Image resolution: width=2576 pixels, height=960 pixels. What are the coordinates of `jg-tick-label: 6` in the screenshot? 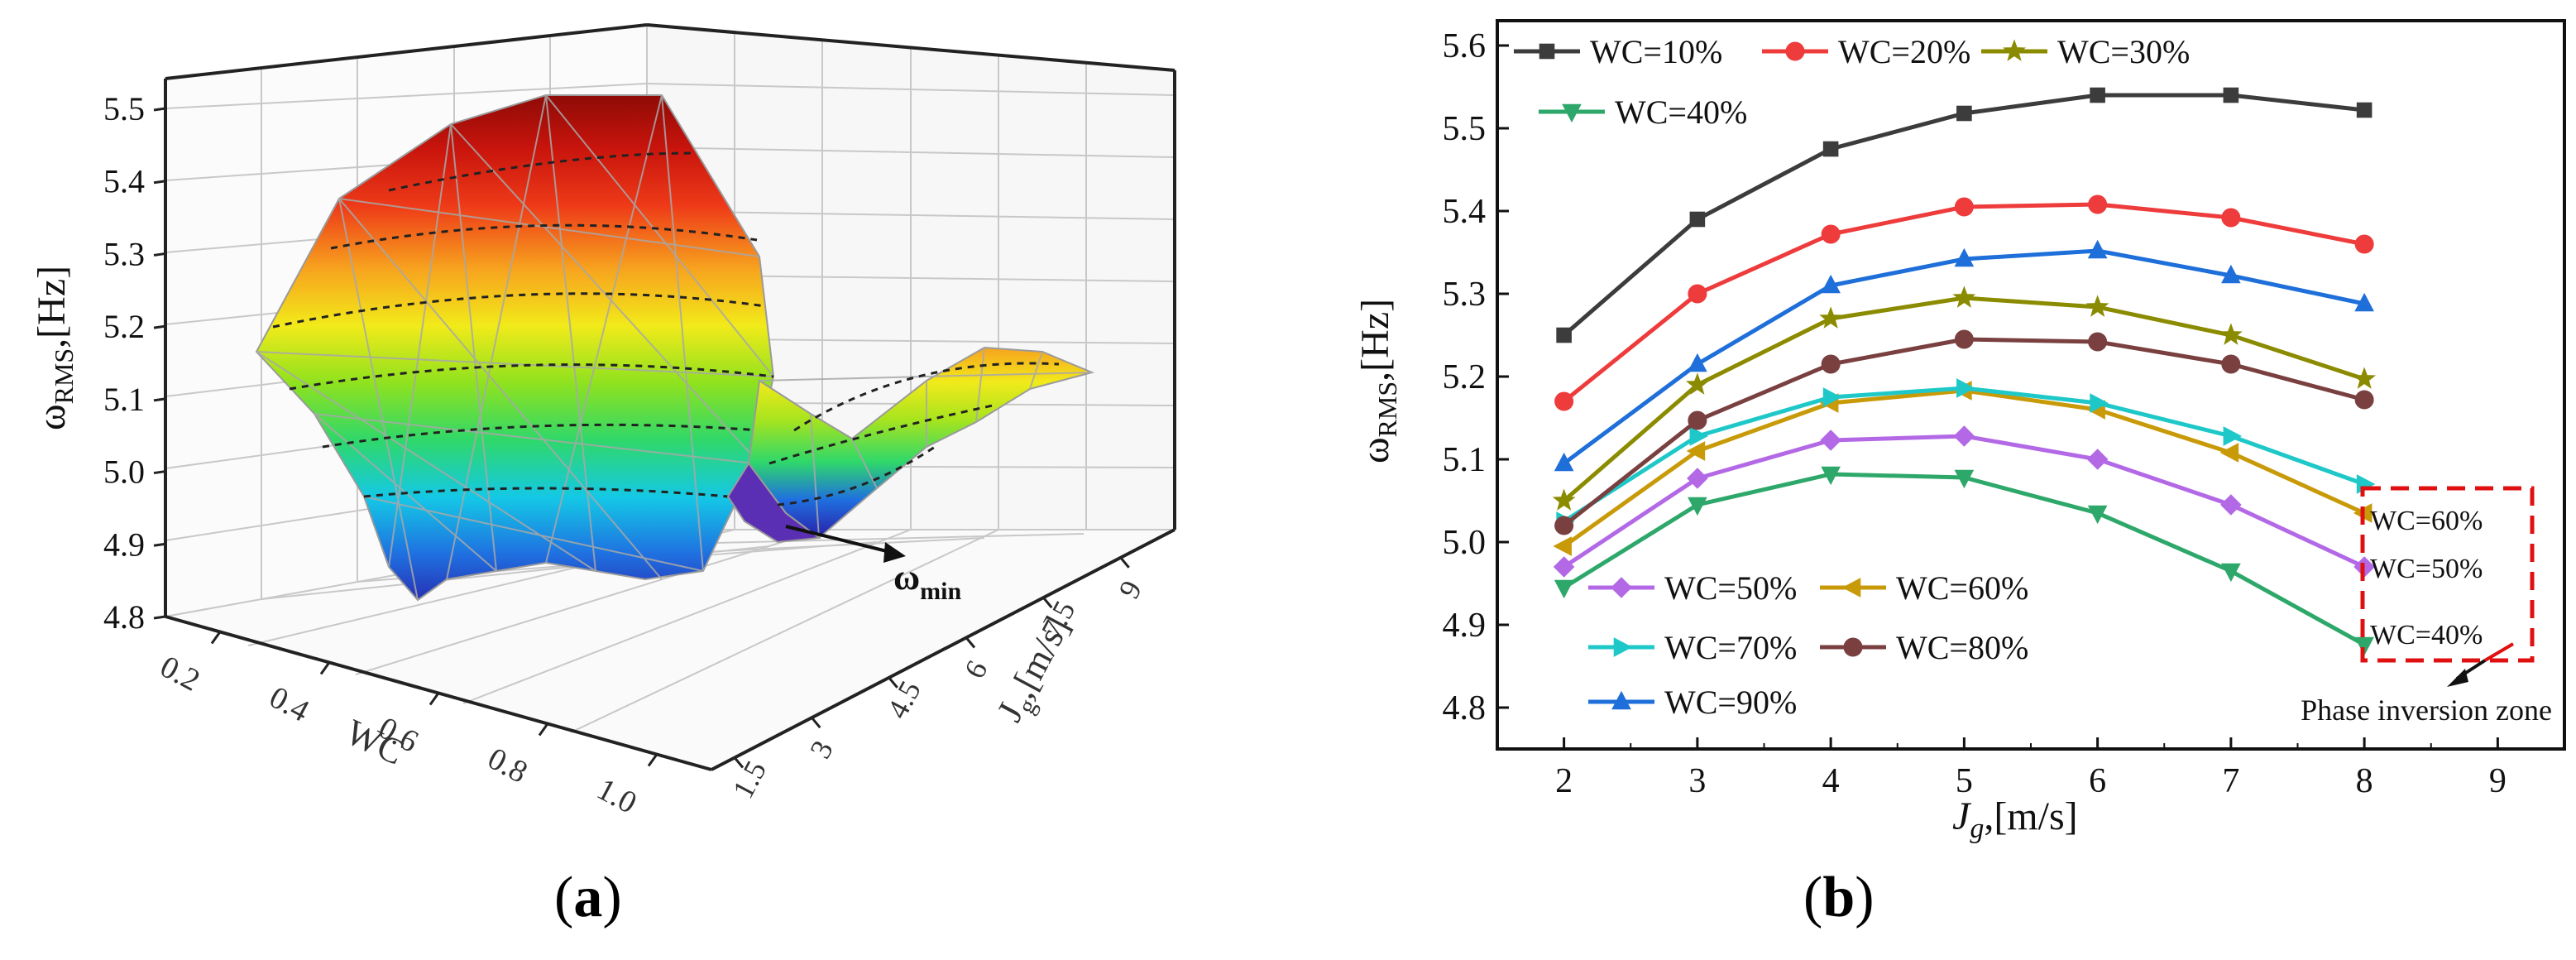 It's located at (976, 669).